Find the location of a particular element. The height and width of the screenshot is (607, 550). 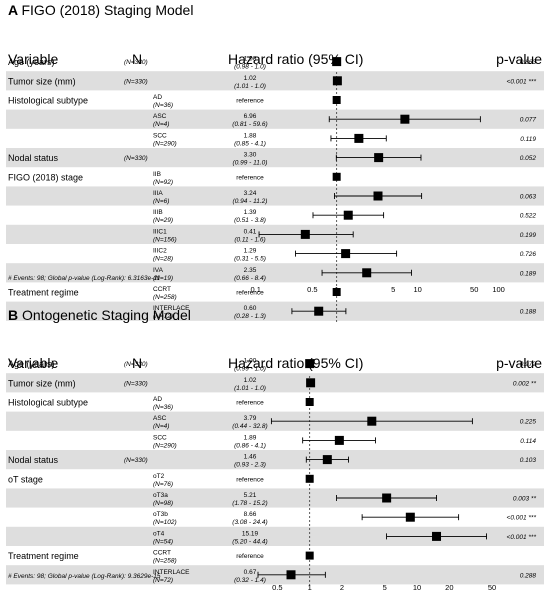

x-tick-label: 20 is located at coordinates (449, 587).